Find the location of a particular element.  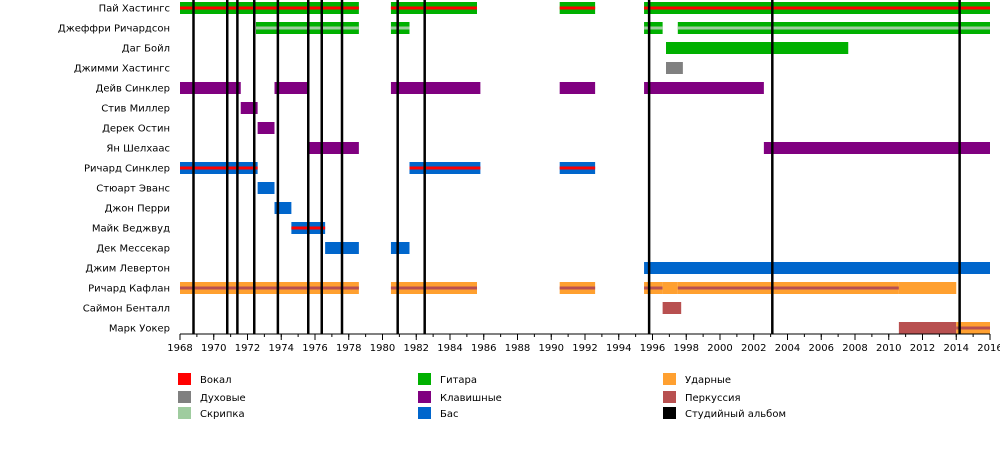

member-label: Стюарт Эванс is located at coordinates (133, 189).